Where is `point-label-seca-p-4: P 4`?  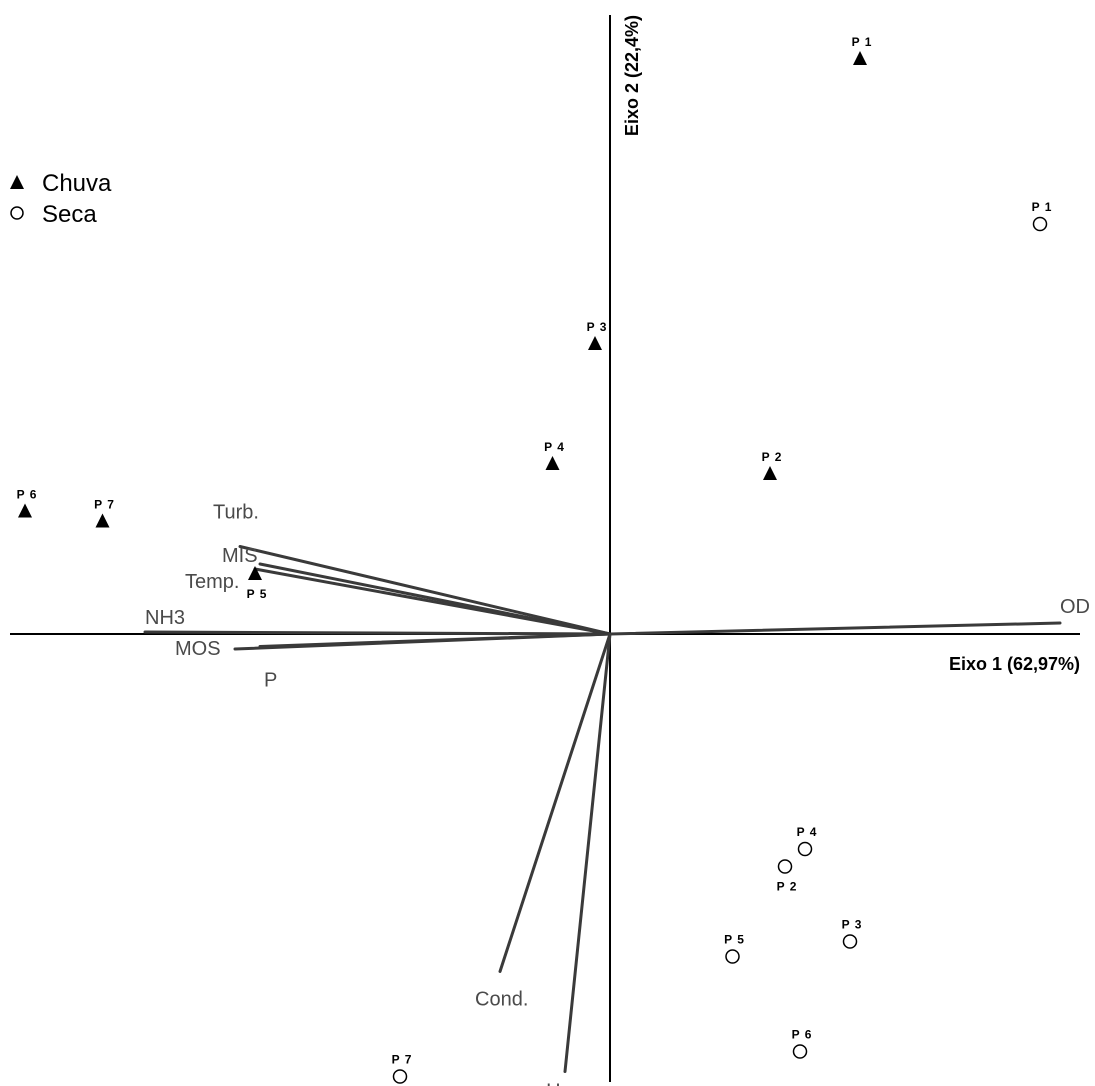
point-label-seca-p-4: P 4 is located at coordinates (807, 832).